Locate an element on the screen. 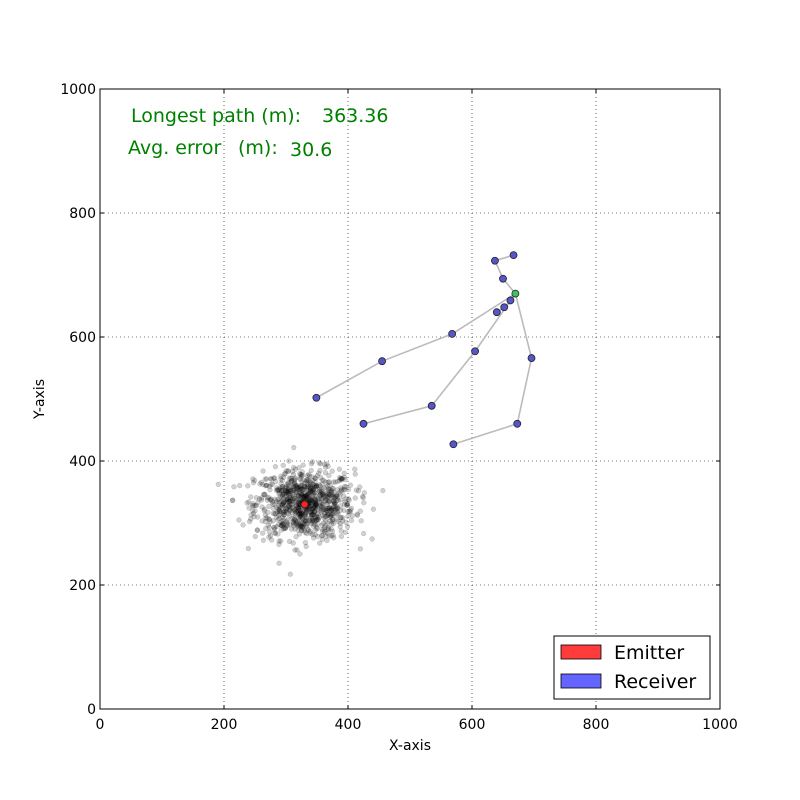  x-tick-label: 200 is located at coordinates (224, 725).